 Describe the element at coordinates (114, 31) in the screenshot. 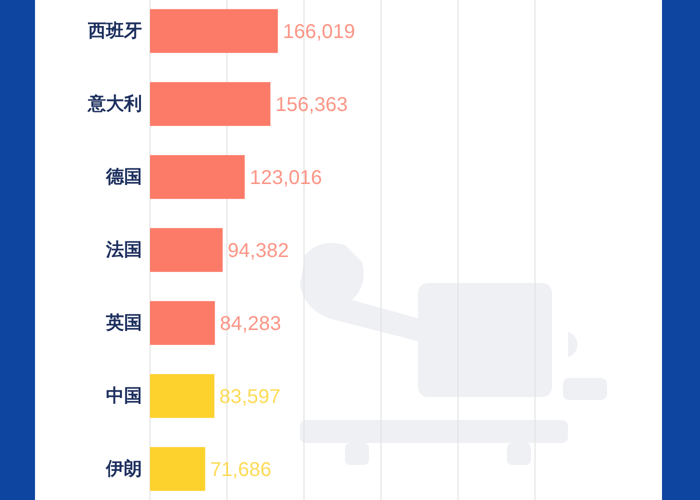

I see `y-tick-label: 西班牙` at that location.